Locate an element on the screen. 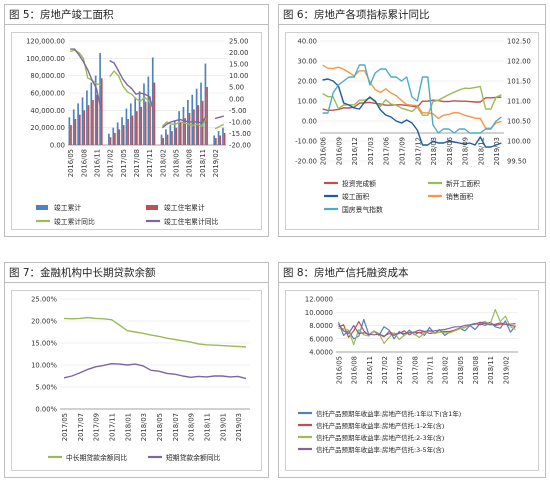 The image size is (550, 482). y-tick-label: 12.0000 is located at coordinates (319, 300).